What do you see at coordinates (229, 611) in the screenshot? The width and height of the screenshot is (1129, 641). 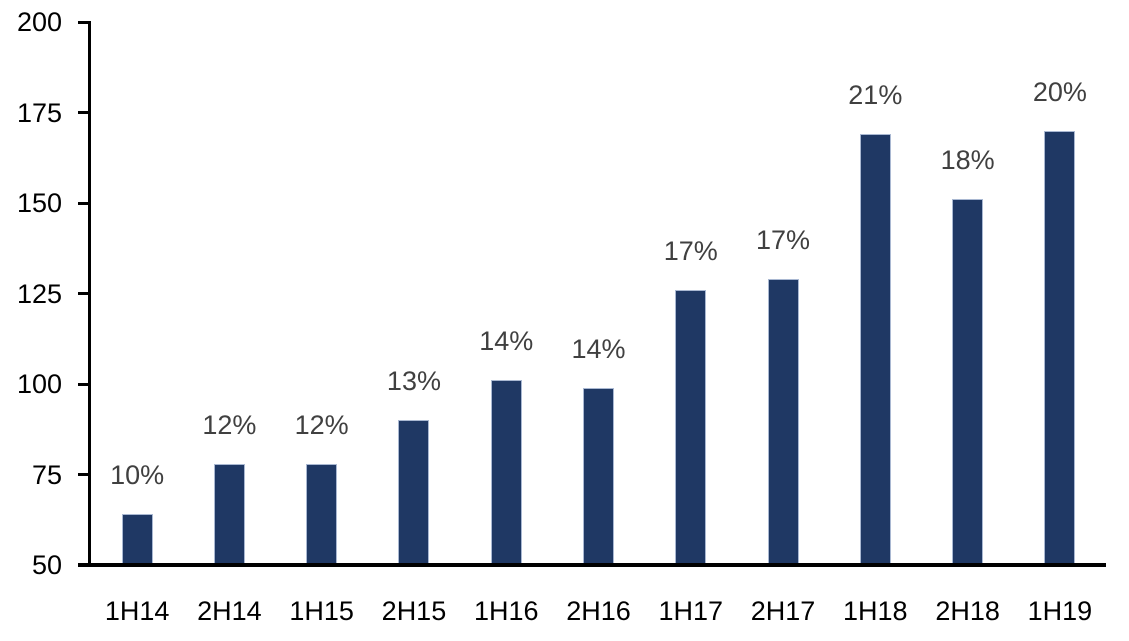 I see `x-axis-label-2H14: 2H14` at bounding box center [229, 611].